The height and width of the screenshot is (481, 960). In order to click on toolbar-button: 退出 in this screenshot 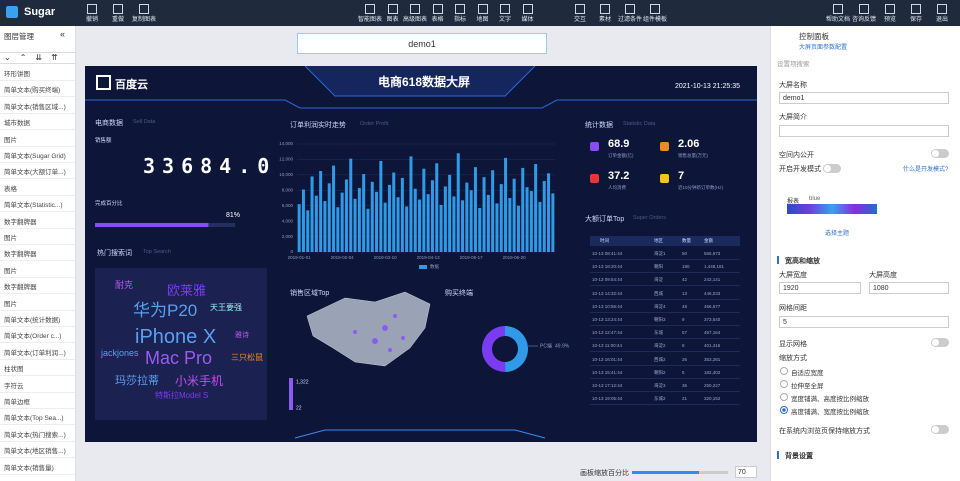, I will do `click(942, 20)`.